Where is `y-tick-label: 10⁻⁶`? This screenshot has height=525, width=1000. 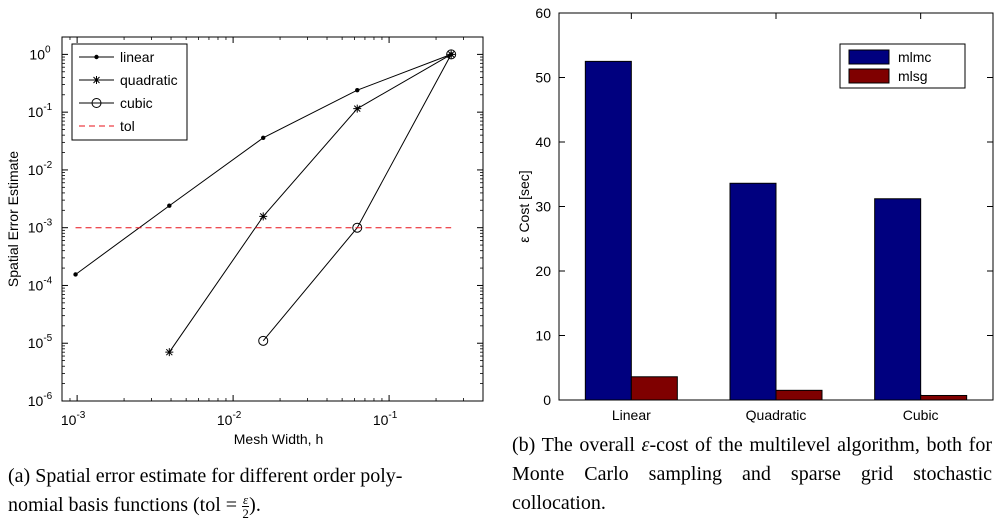
y-tick-label: 10⁻⁶ is located at coordinates (40, 400).